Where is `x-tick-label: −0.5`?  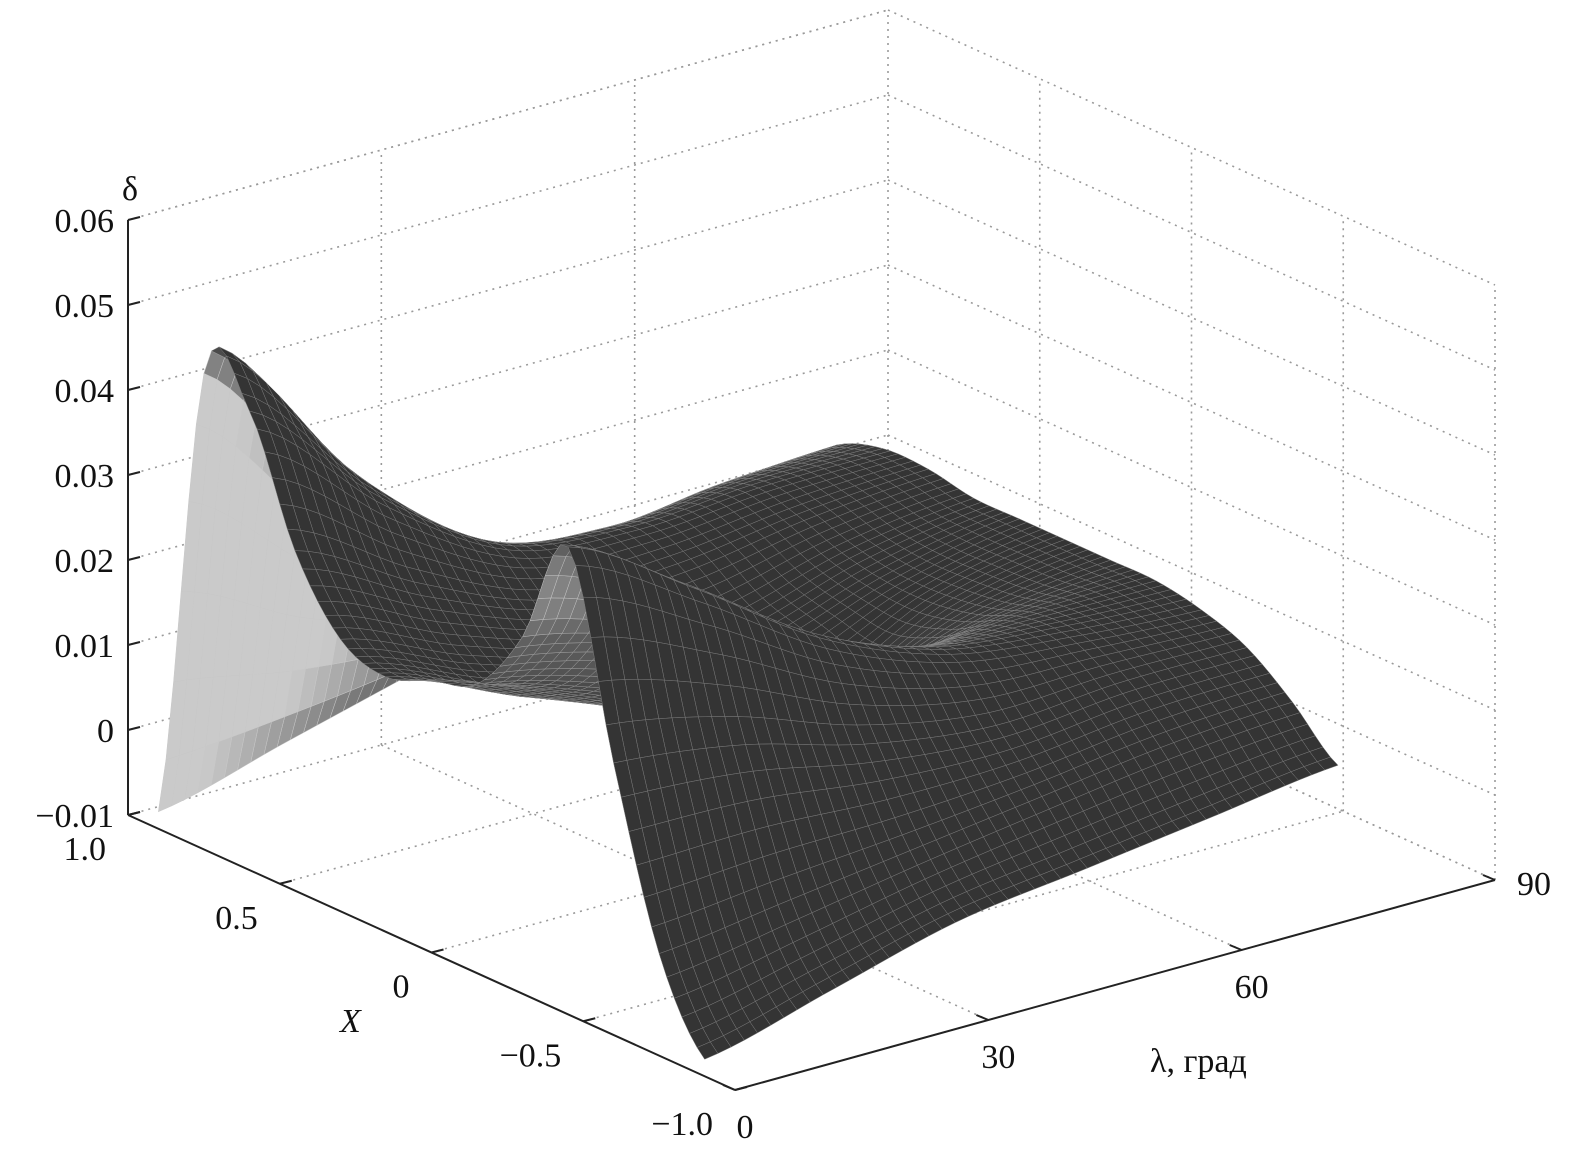 x-tick-label: −0.5 is located at coordinates (531, 1055).